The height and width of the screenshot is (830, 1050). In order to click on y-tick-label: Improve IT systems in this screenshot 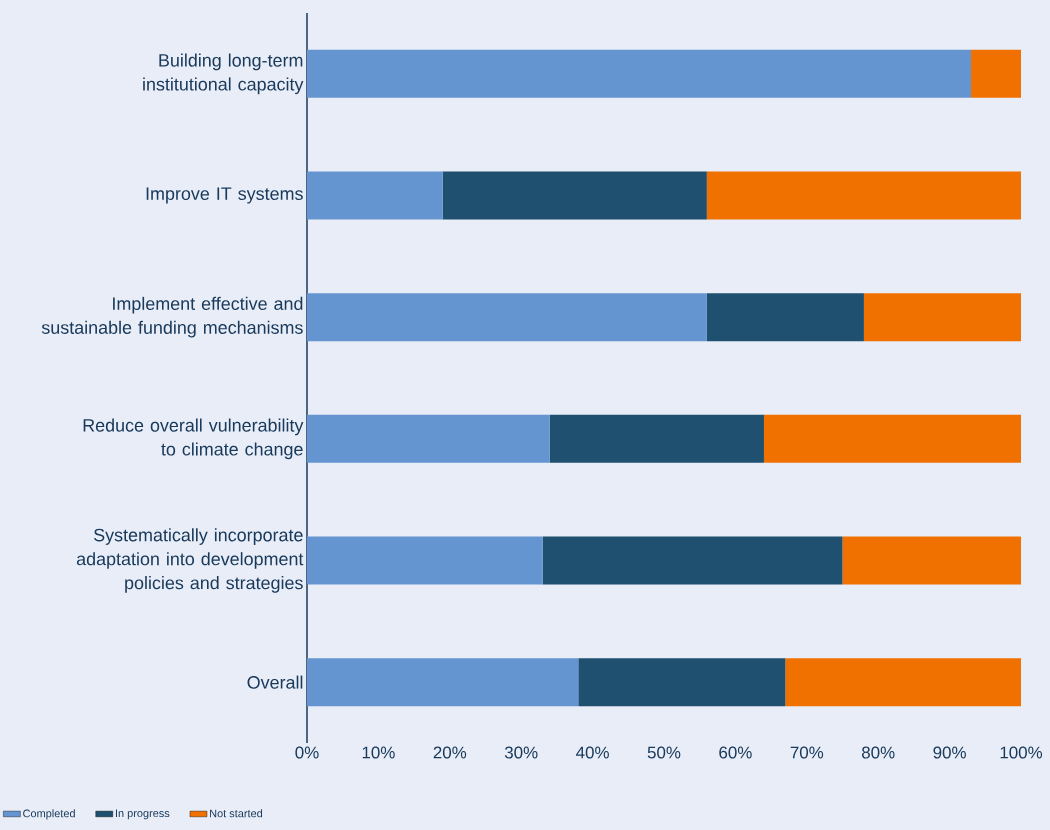, I will do `click(224, 195)`.